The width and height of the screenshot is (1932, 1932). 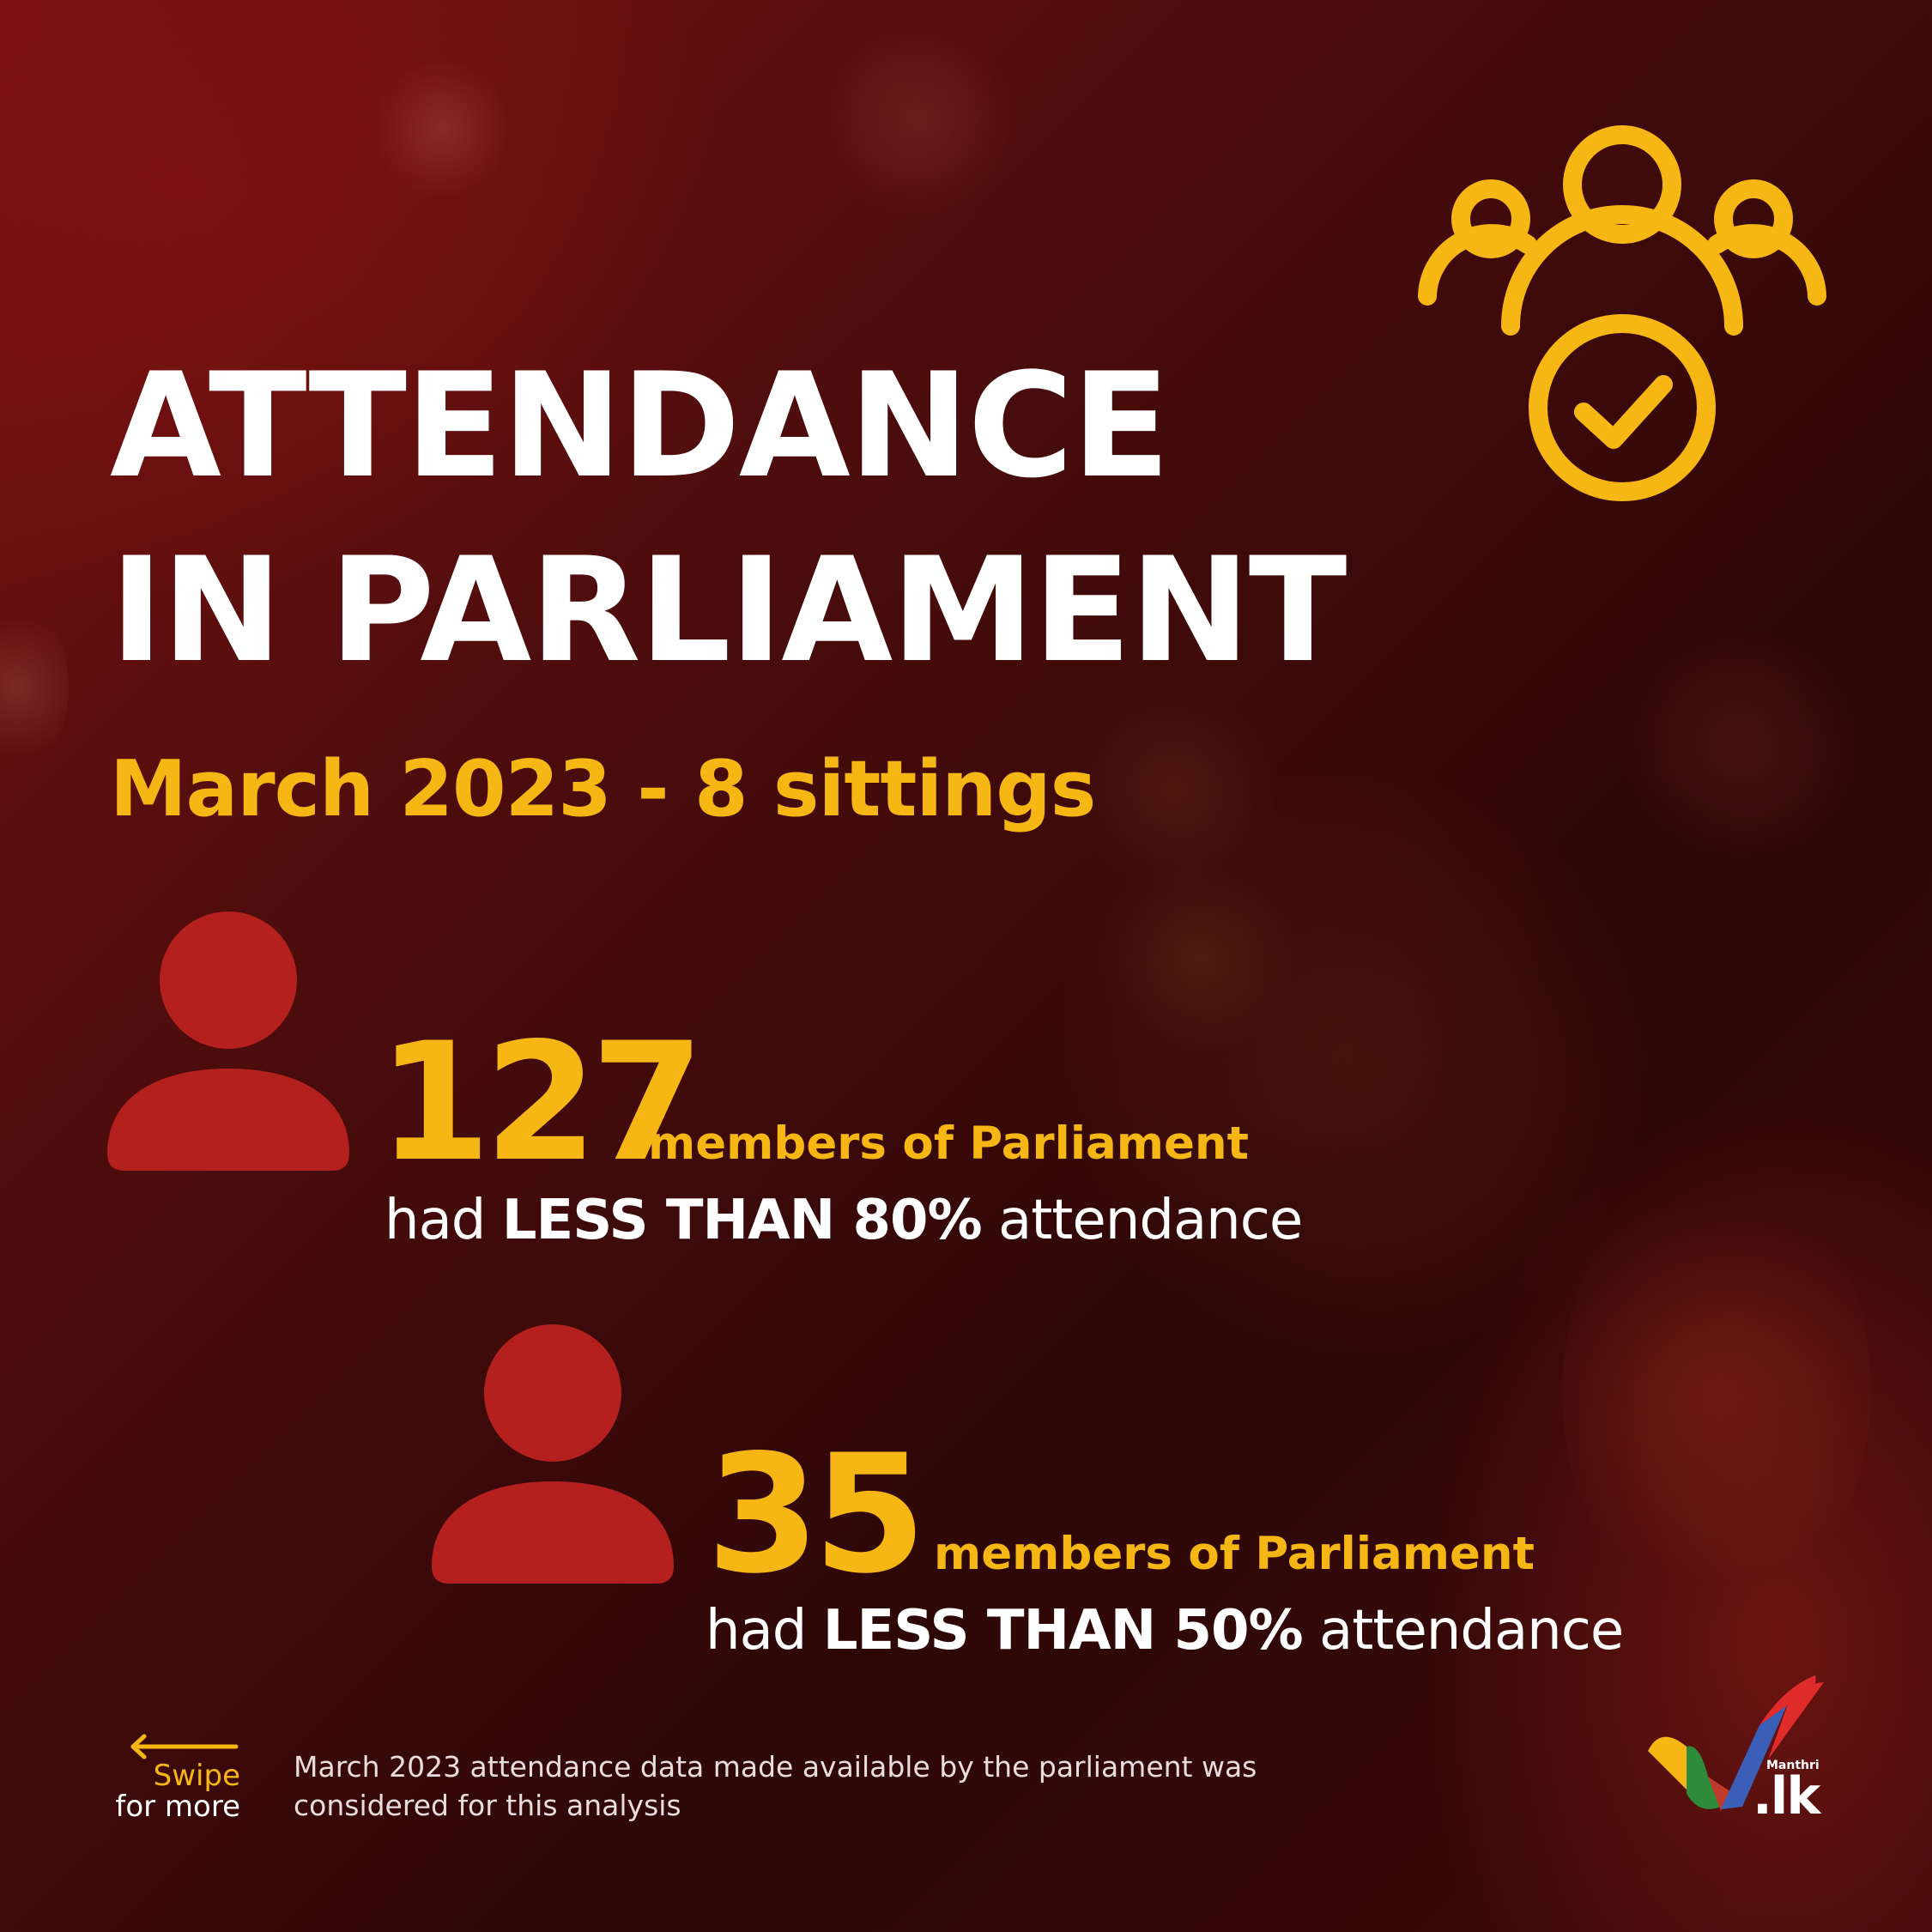 What do you see at coordinates (1786, 1796) in the screenshot?
I see `logo-domain-text: .lk` at bounding box center [1786, 1796].